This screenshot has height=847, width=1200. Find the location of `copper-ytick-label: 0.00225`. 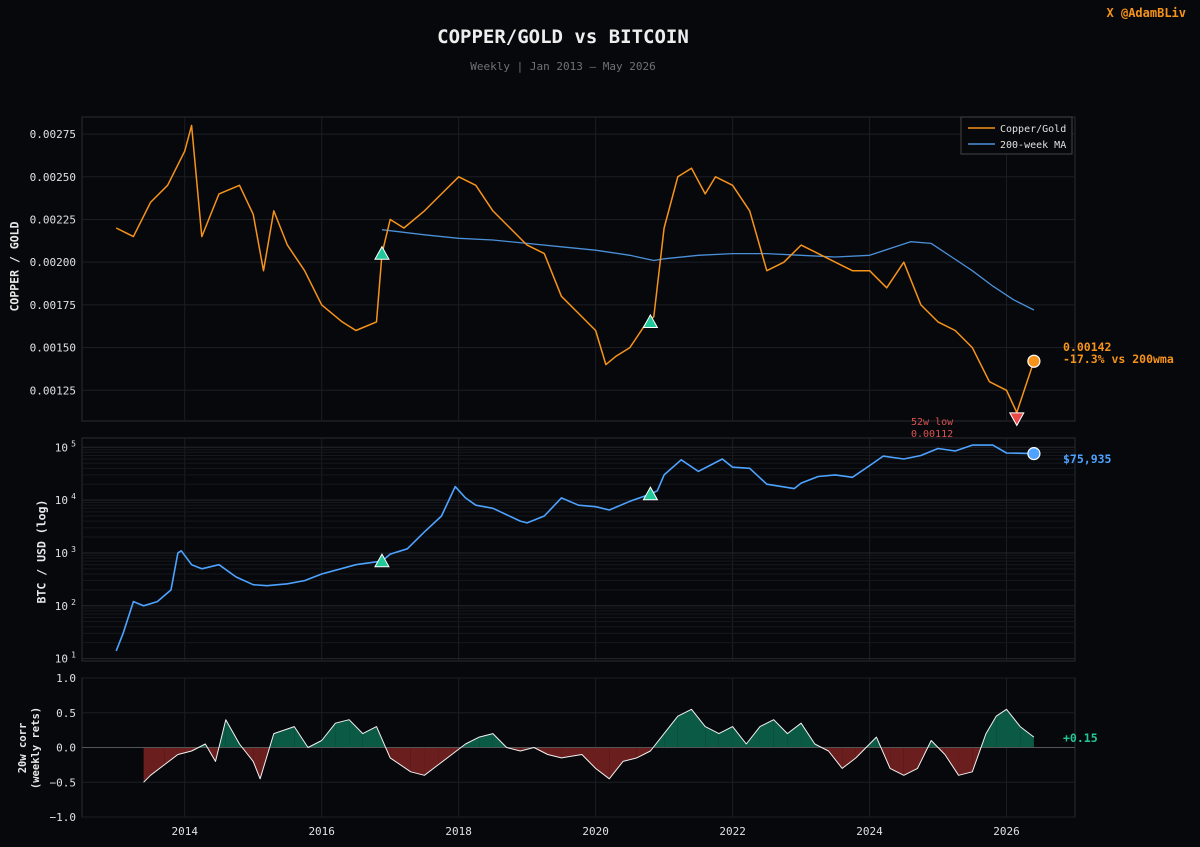

copper-ytick-label: 0.00225 is located at coordinates (53, 219).